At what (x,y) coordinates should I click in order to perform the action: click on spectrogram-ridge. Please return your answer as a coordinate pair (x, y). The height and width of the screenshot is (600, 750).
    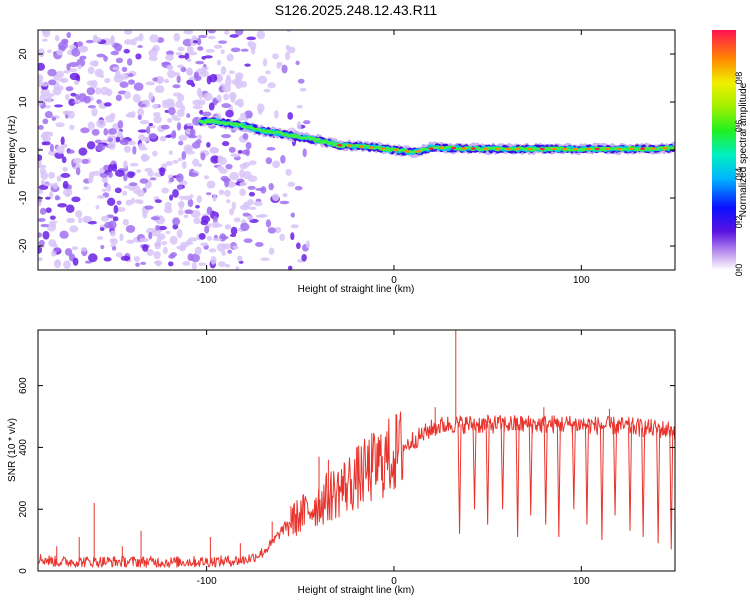
    Looking at the image, I should click on (436, 137).